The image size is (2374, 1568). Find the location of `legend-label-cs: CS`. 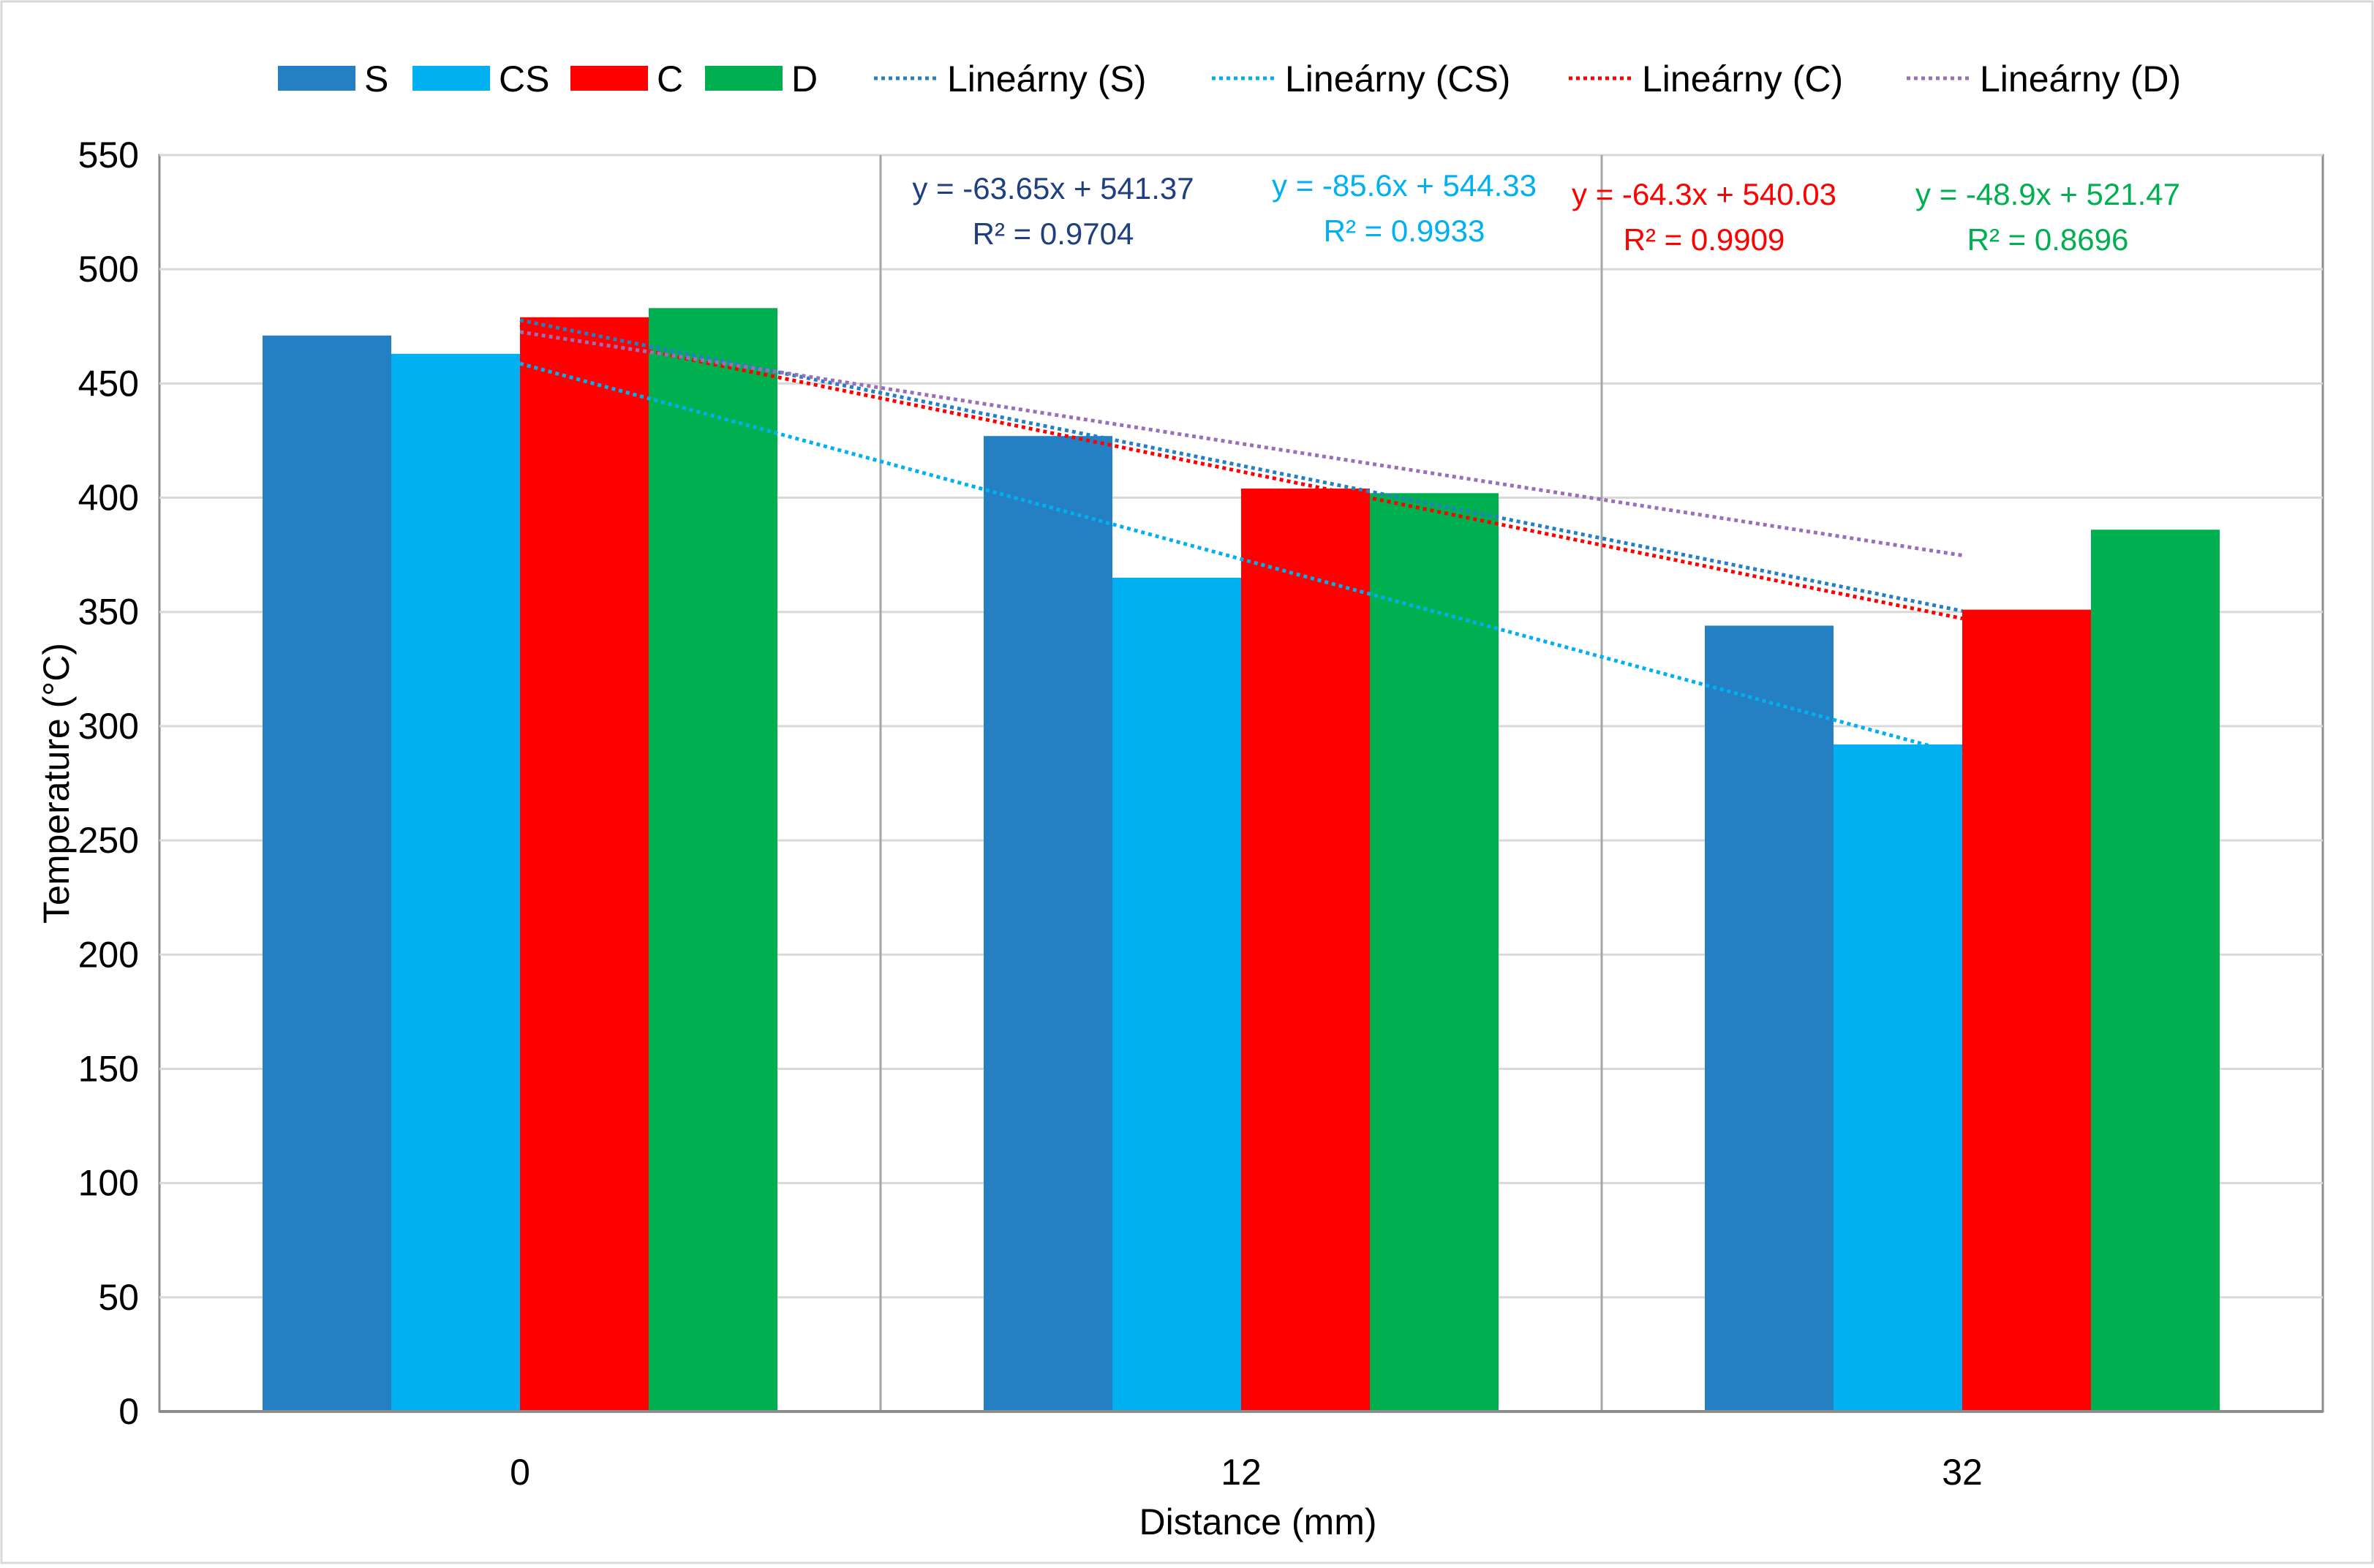

legend-label-cs: CS is located at coordinates (524, 79).